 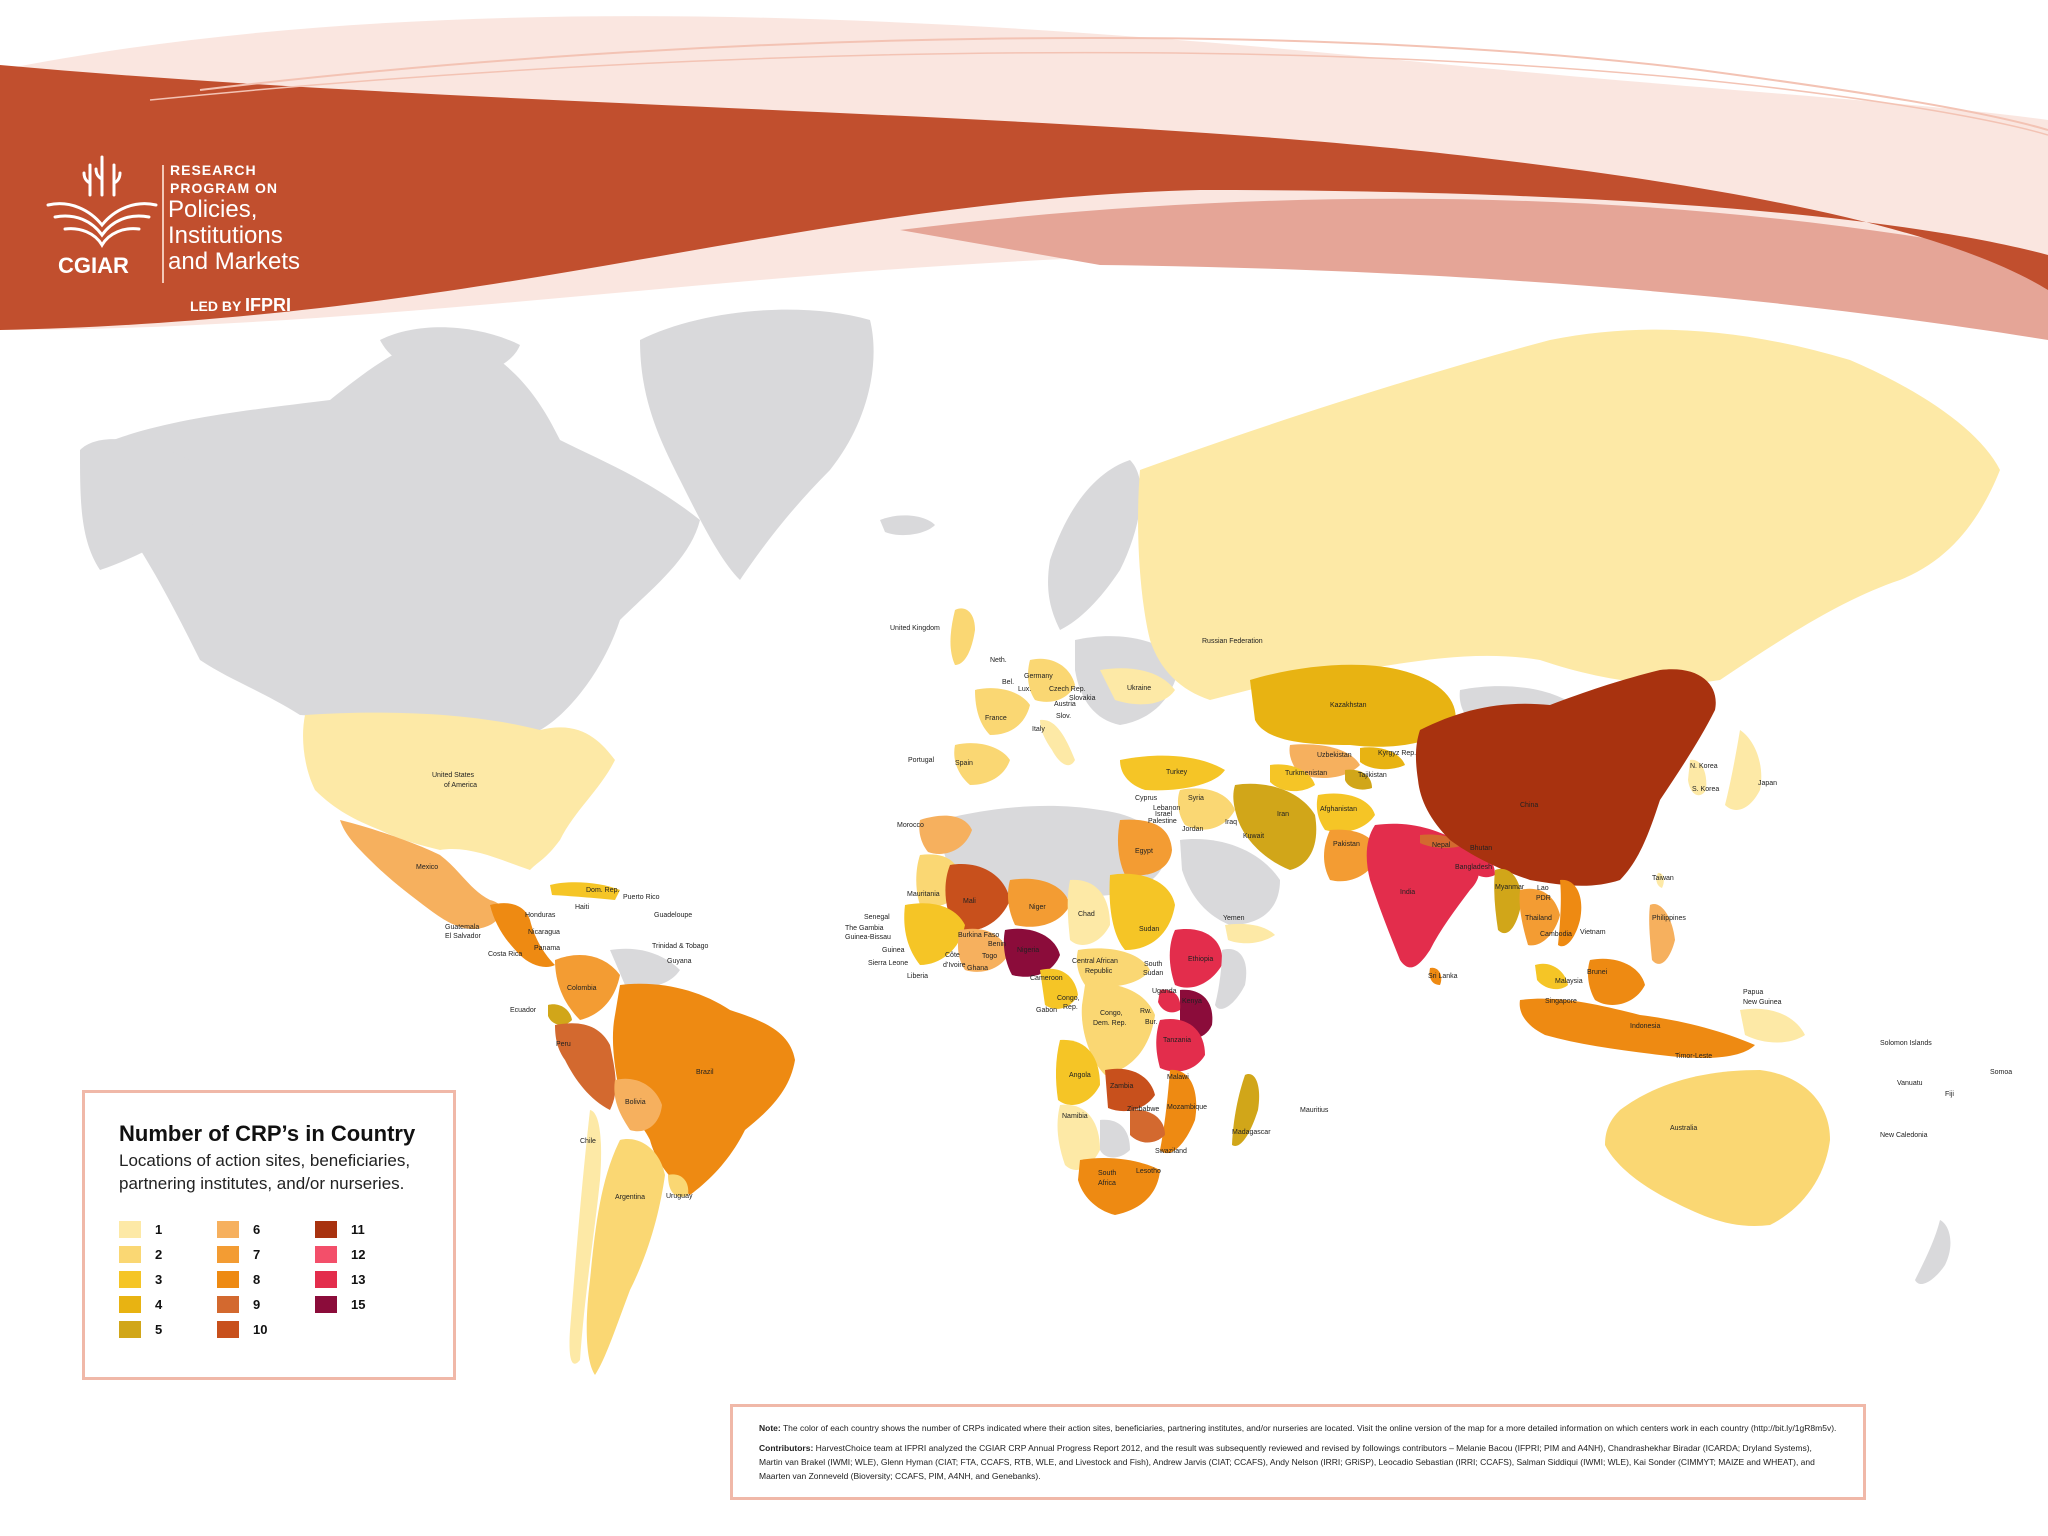 I want to click on country-venezuela, so click(x=645, y=967).